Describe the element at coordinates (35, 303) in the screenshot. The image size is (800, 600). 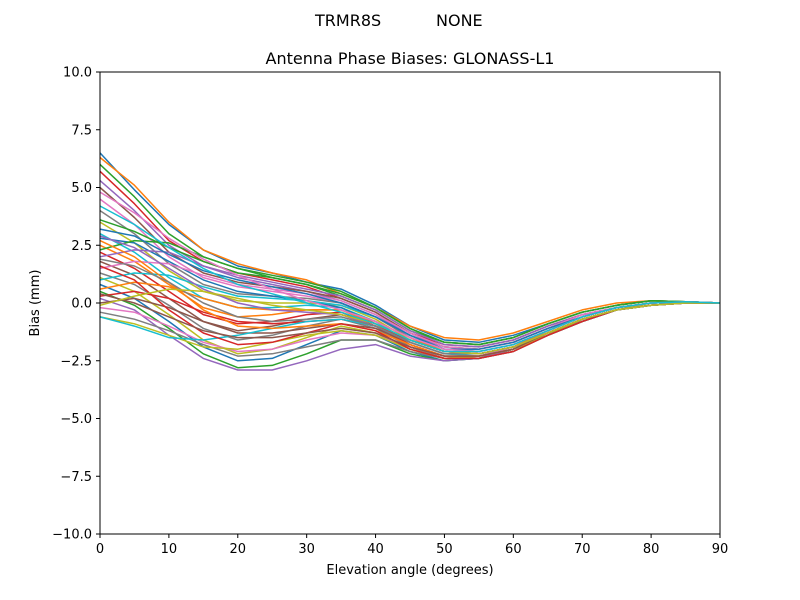
I see `y-axis-label: Bias (mm)` at that location.